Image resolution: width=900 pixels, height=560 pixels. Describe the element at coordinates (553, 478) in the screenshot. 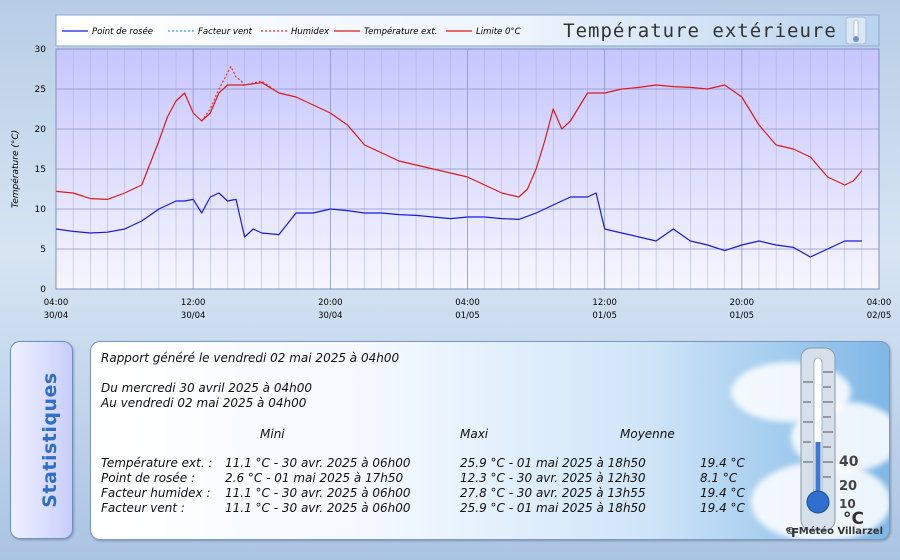

I see `stats-cell-maxi: 12.3 °C - 30 avr. 2025 à 12h30` at that location.